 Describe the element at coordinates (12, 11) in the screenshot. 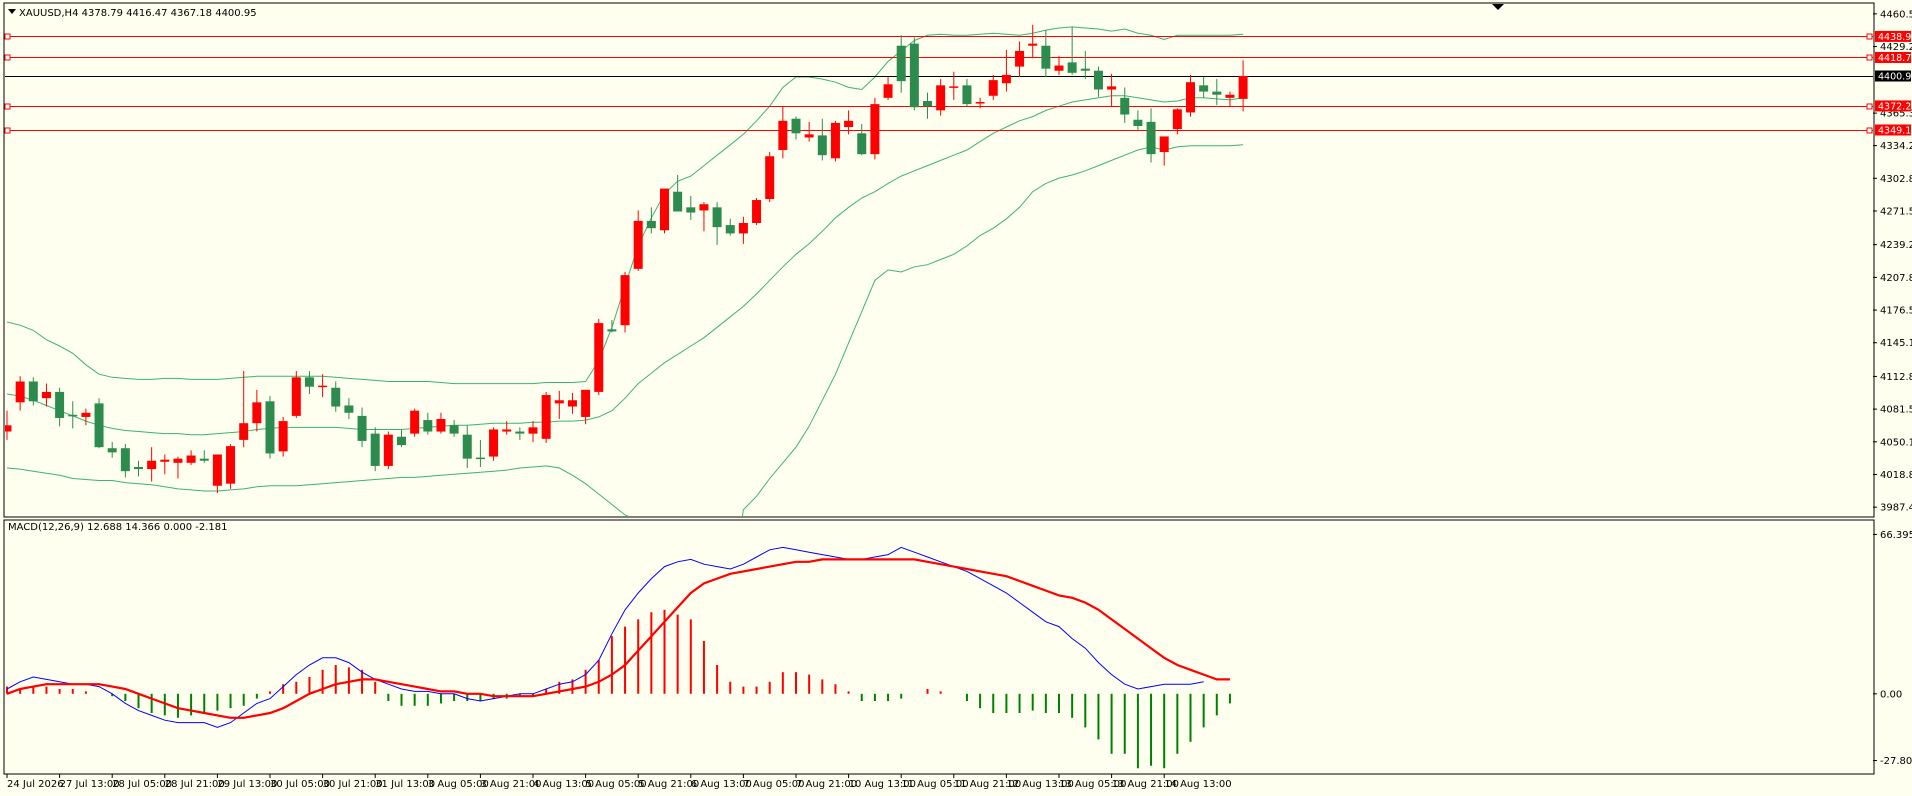

I see `symbol-menu-icon` at that location.